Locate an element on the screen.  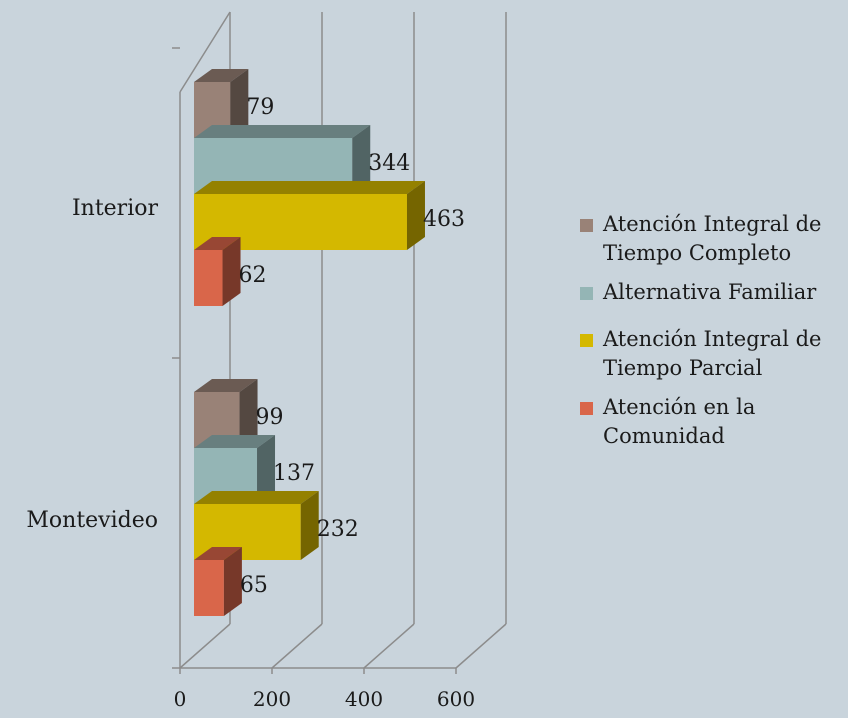
data-label: 62 is located at coordinates (253, 275).